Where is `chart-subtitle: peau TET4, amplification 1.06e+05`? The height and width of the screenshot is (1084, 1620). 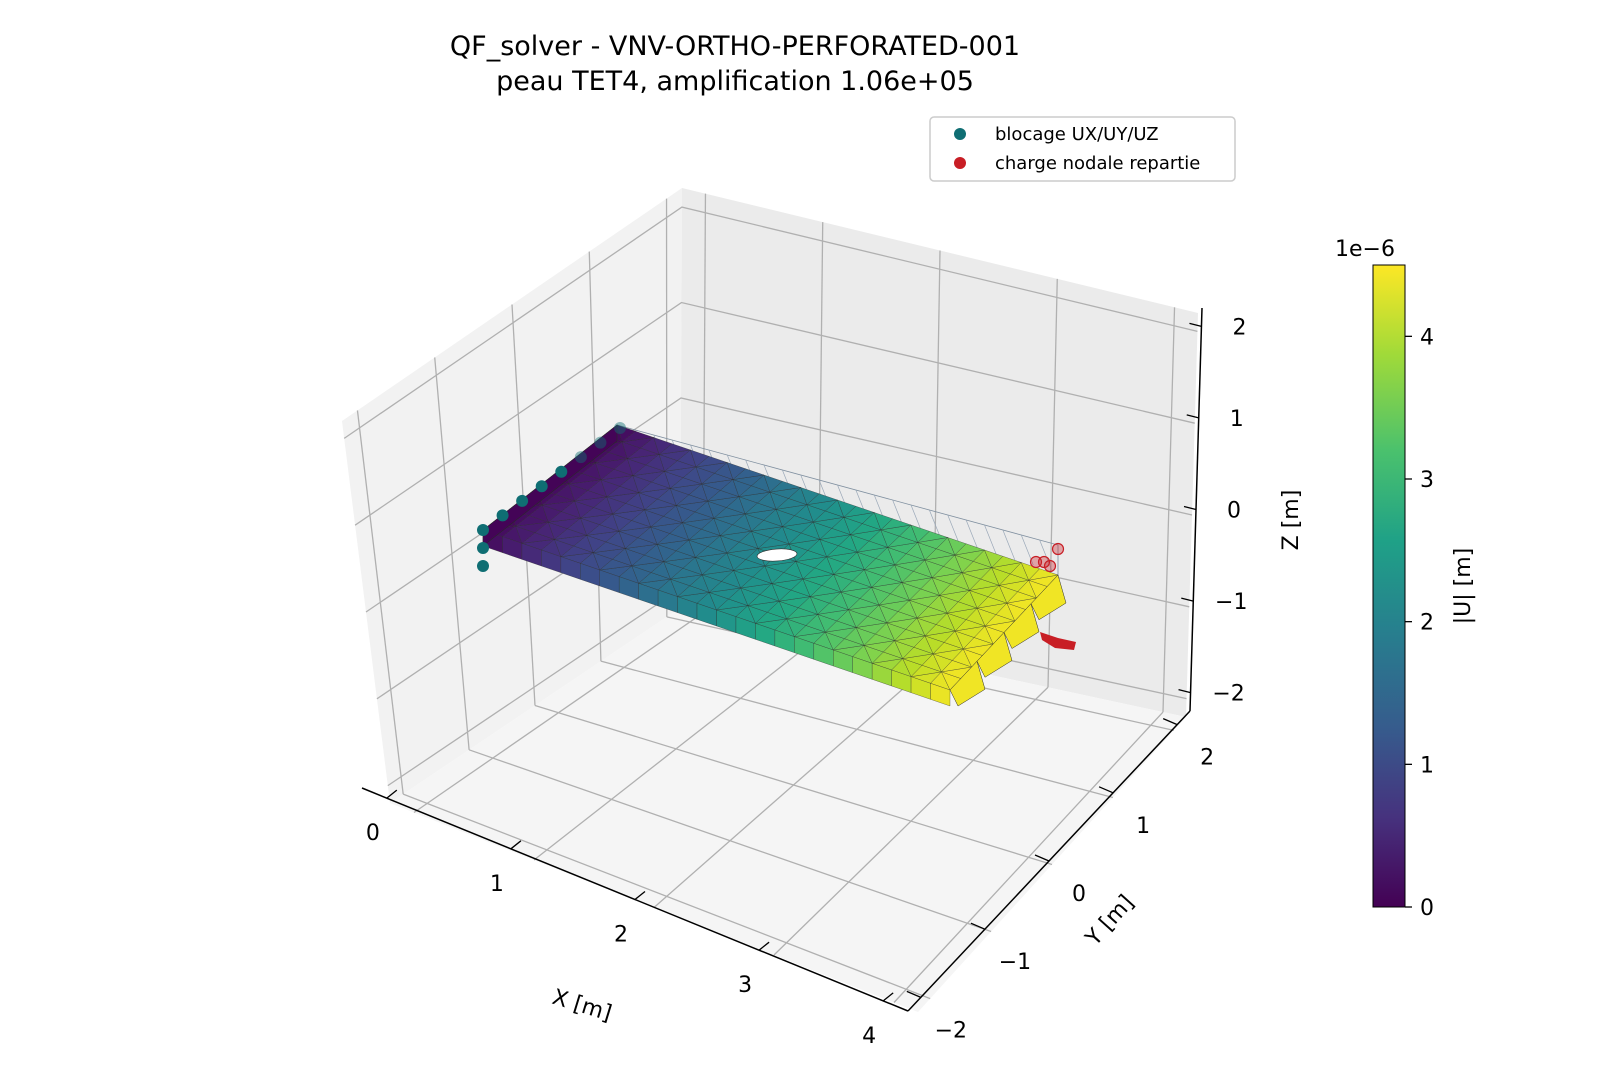
chart-subtitle: peau TET4, amplification 1.06e+05 is located at coordinates (735, 81).